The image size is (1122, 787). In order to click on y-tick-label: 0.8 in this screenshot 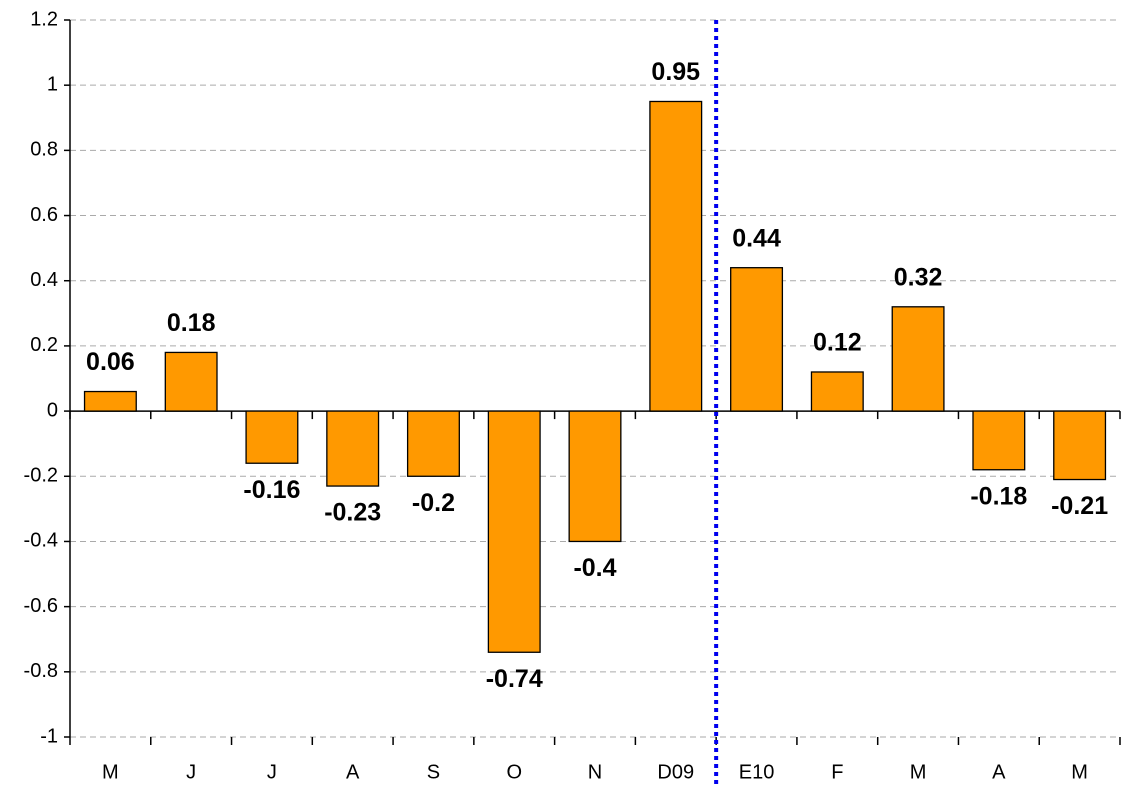, I will do `click(44, 150)`.